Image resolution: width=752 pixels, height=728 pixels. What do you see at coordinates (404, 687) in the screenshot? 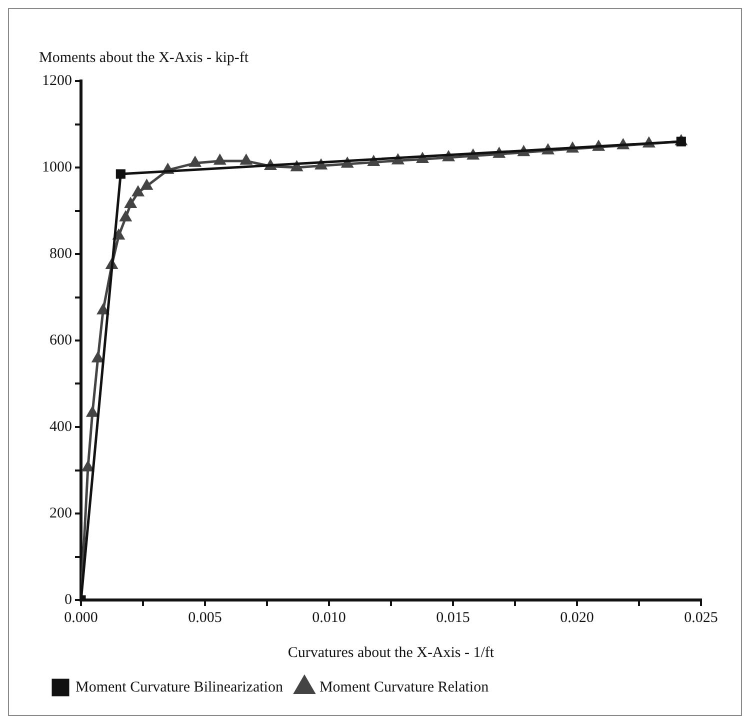
I see `legend-label: Moment Curvature Relation` at bounding box center [404, 687].